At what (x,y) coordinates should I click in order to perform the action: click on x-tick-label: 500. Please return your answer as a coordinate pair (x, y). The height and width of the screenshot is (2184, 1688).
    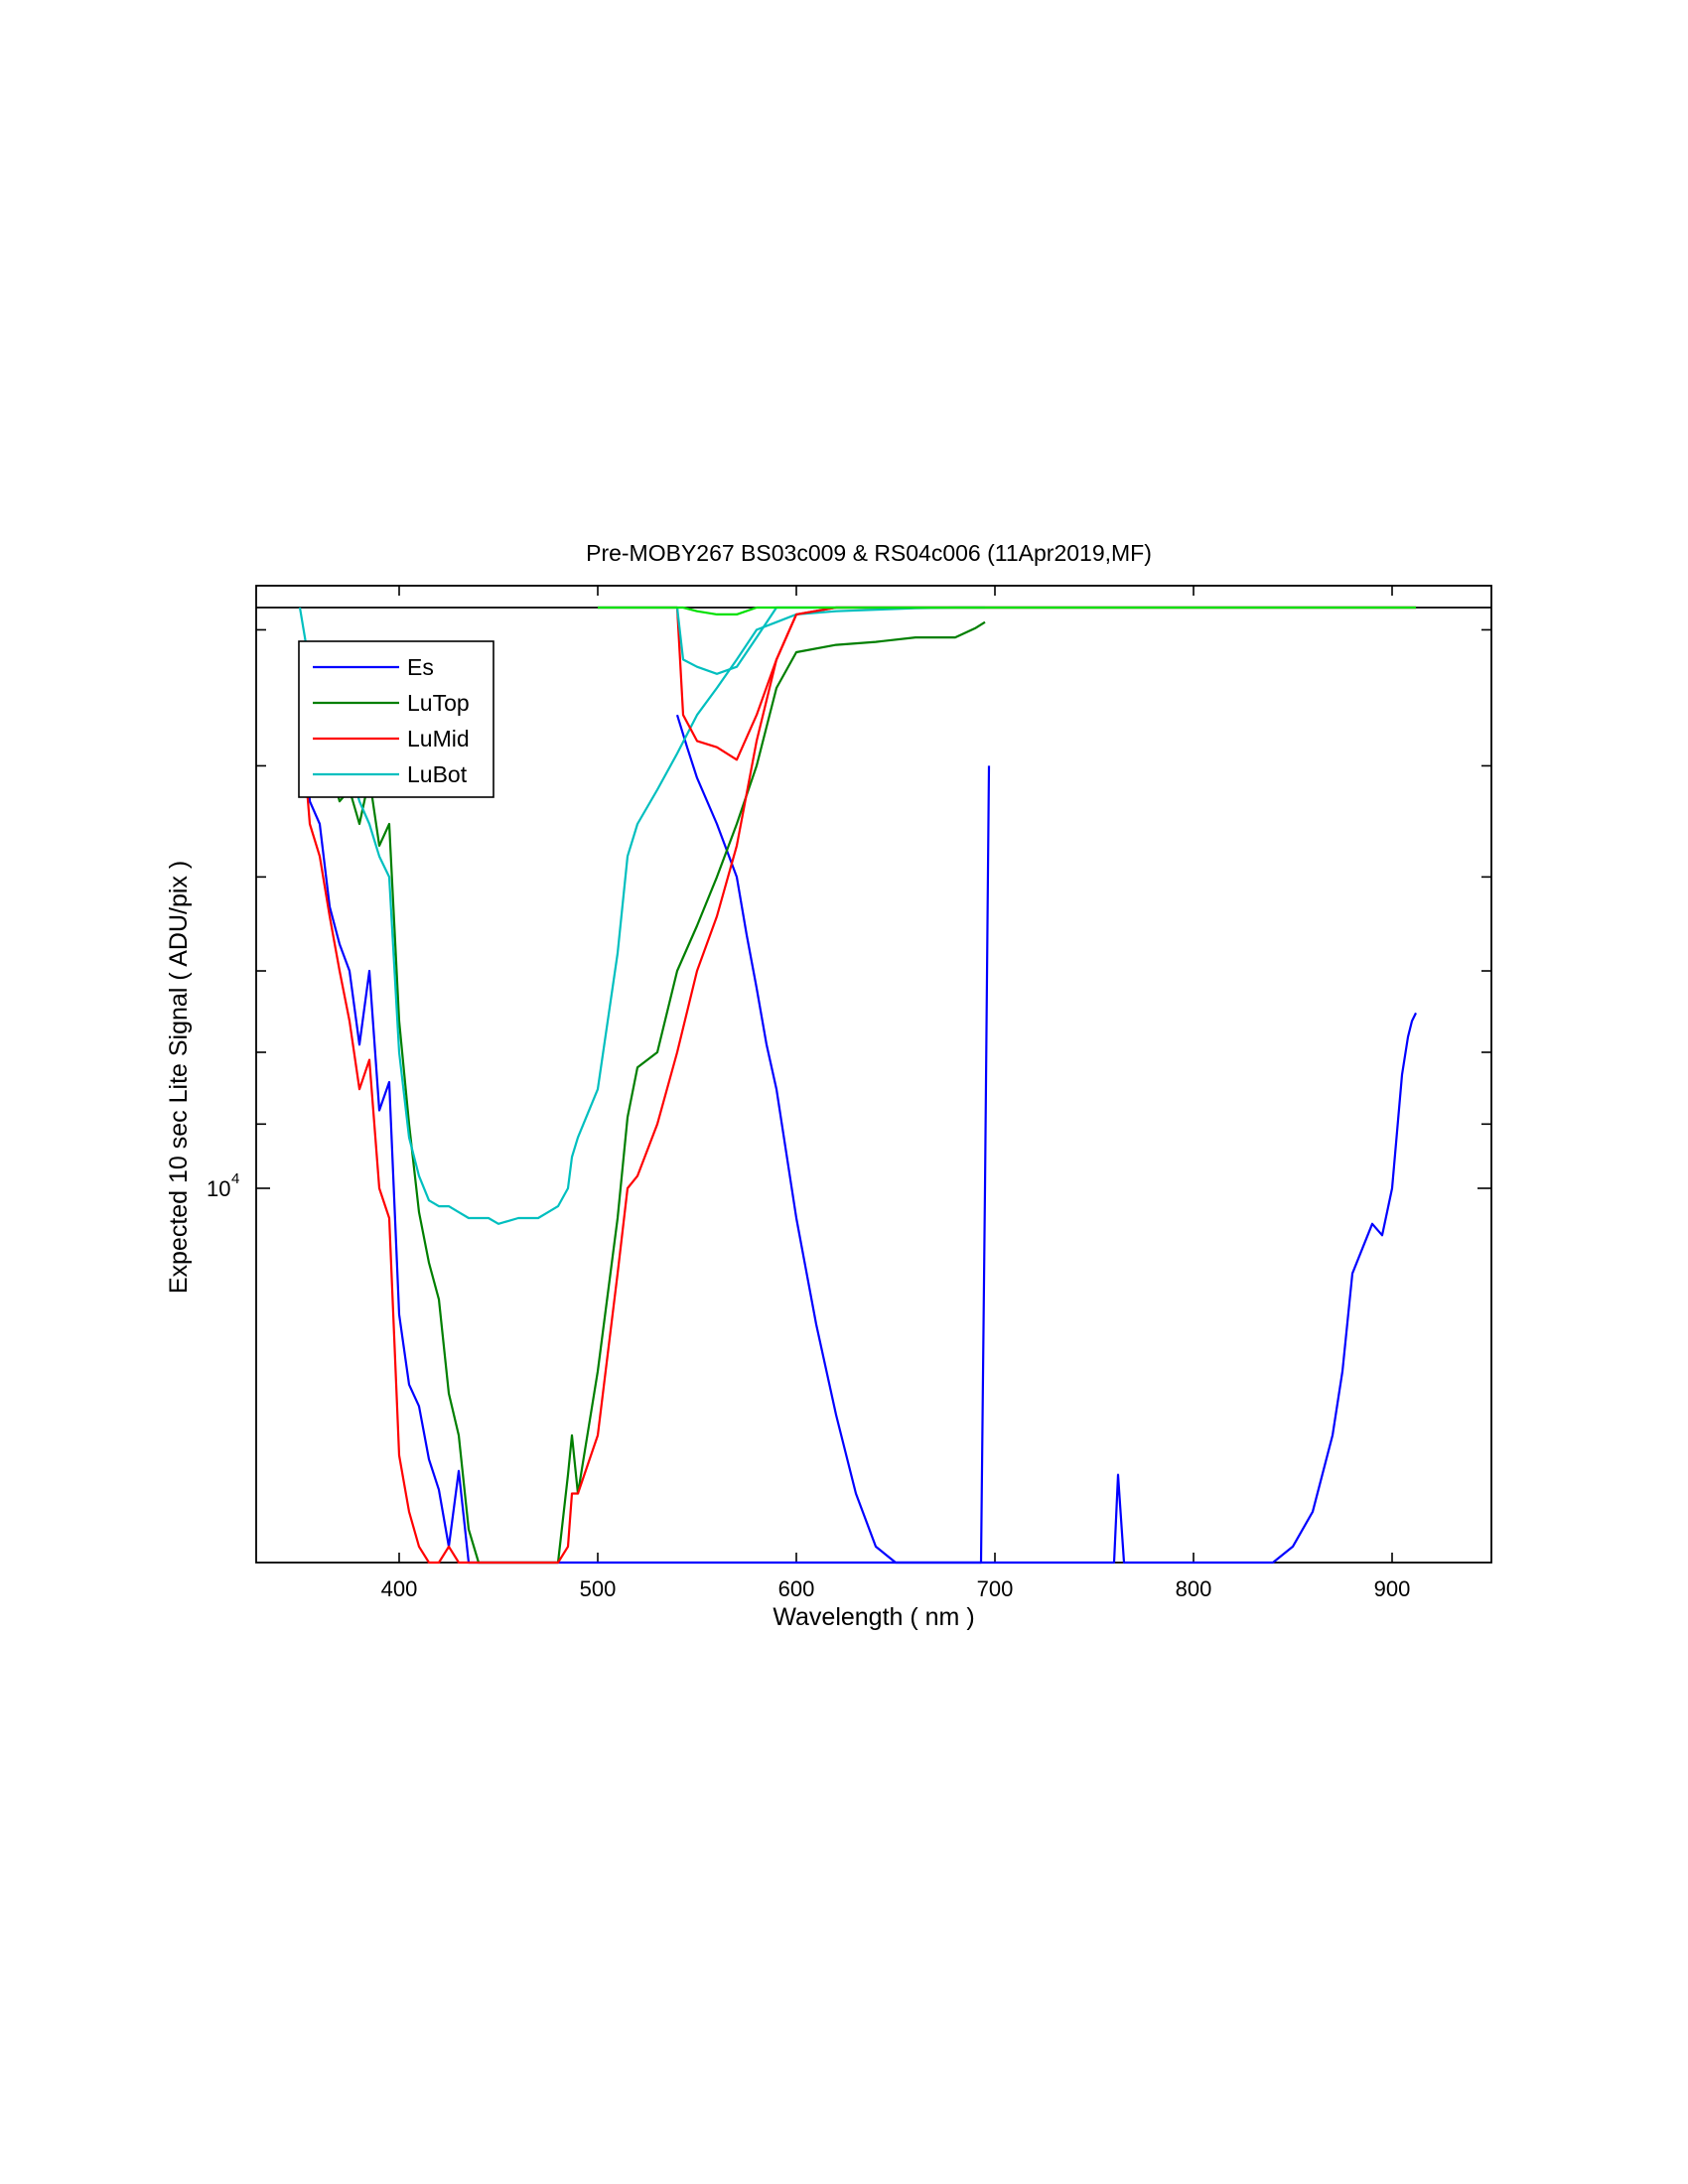
    Looking at the image, I should click on (598, 1588).